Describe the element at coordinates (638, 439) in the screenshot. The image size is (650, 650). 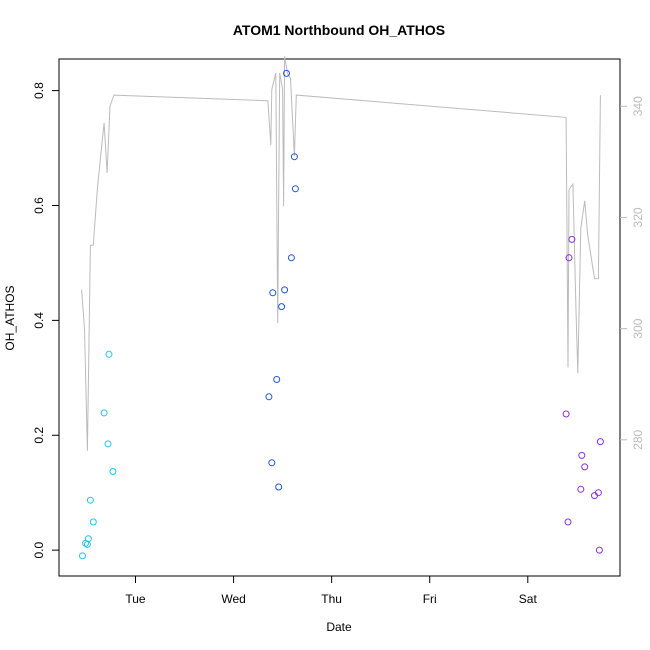
I see `y2-tick-label: 280` at that location.